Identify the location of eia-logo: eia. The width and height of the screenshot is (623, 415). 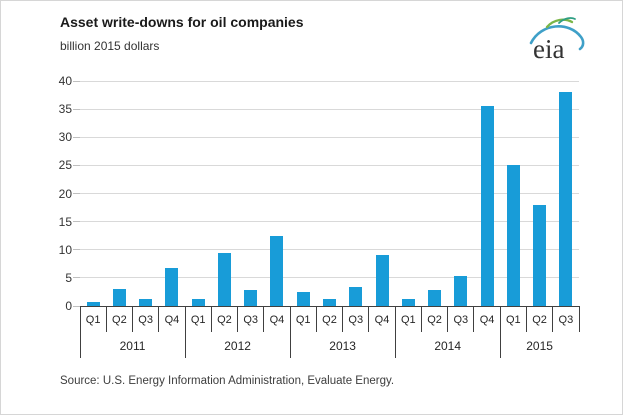
(558, 40).